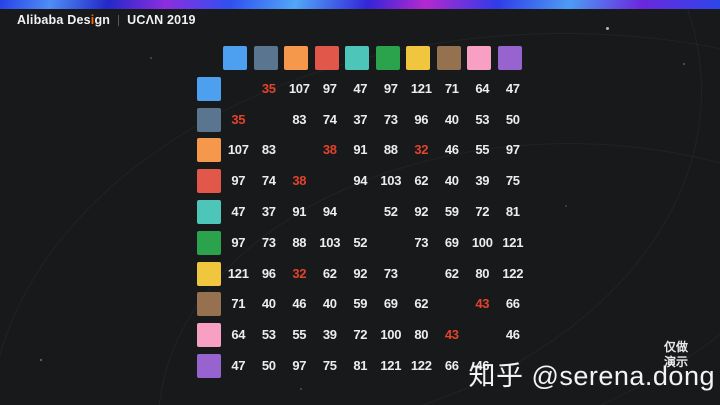 This screenshot has height=405, width=720. Describe the element at coordinates (451, 335) in the screenshot. I see `matrix-cell: 43` at that location.